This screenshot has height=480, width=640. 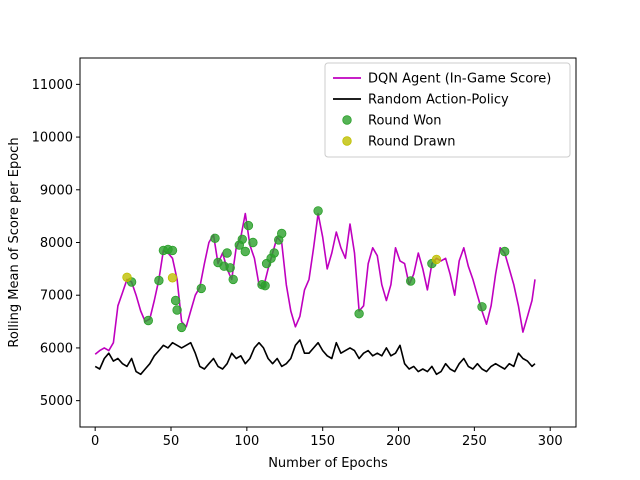 What do you see at coordinates (171, 441) in the screenshot?
I see `x-tick-label: 50` at bounding box center [171, 441].